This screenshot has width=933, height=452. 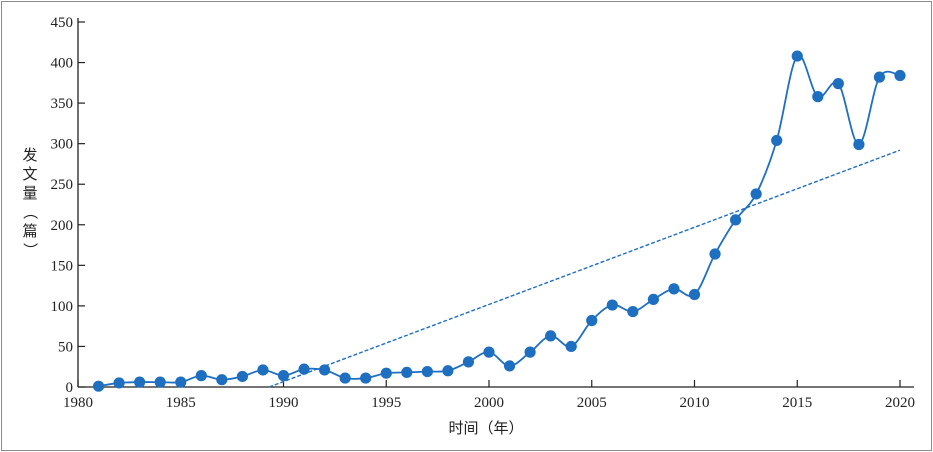 What do you see at coordinates (29, 193) in the screenshot?
I see `y-axis-title-char: 量` at bounding box center [29, 193].